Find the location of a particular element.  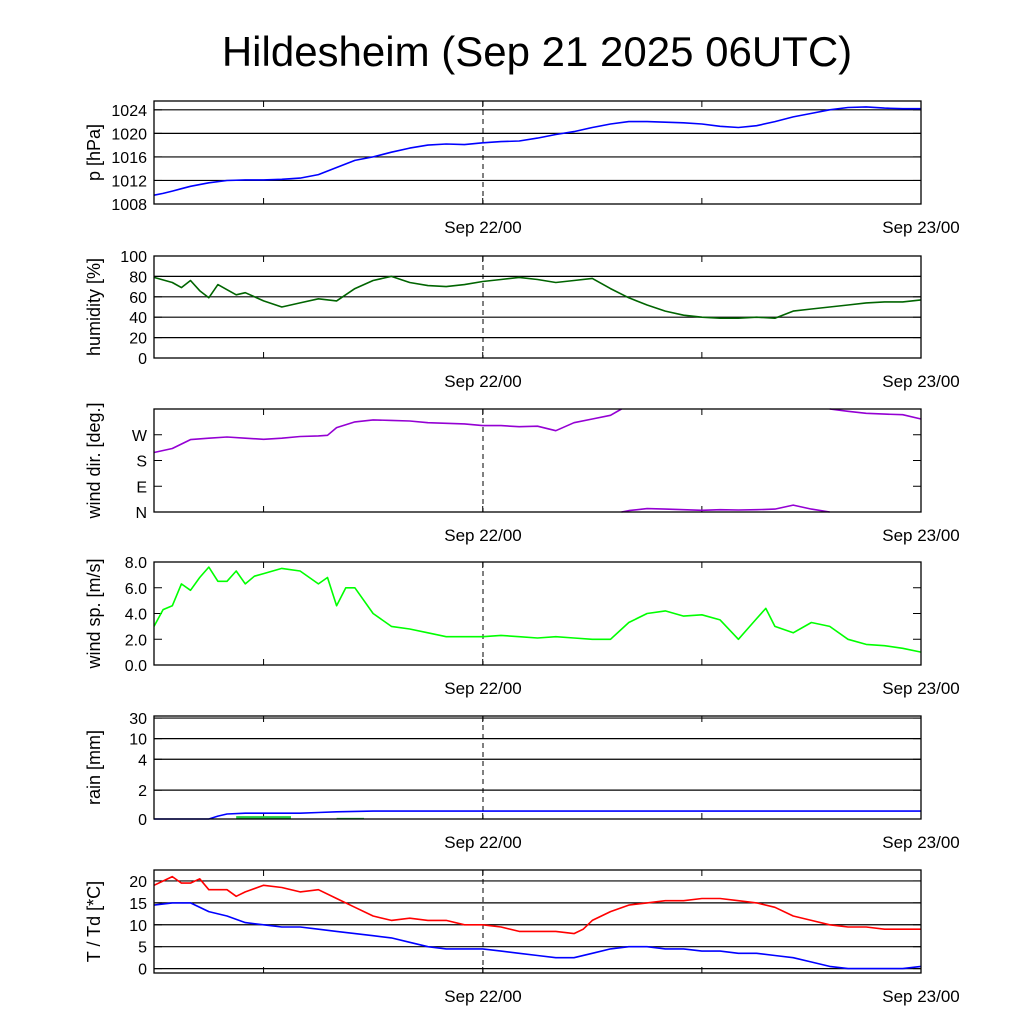

rain-axis-label: rain [mm] is located at coordinates (94, 767).